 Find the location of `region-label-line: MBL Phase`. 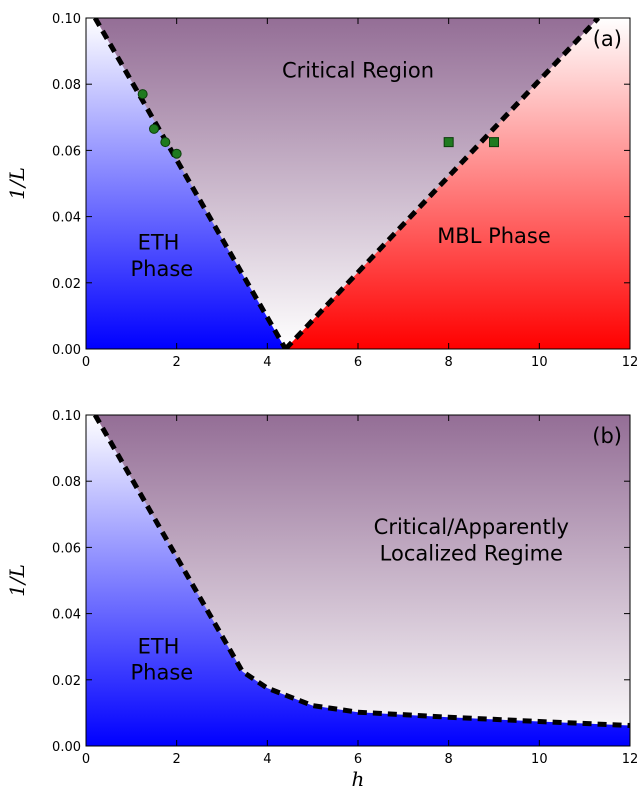

region-label-line: MBL Phase is located at coordinates (494, 236).